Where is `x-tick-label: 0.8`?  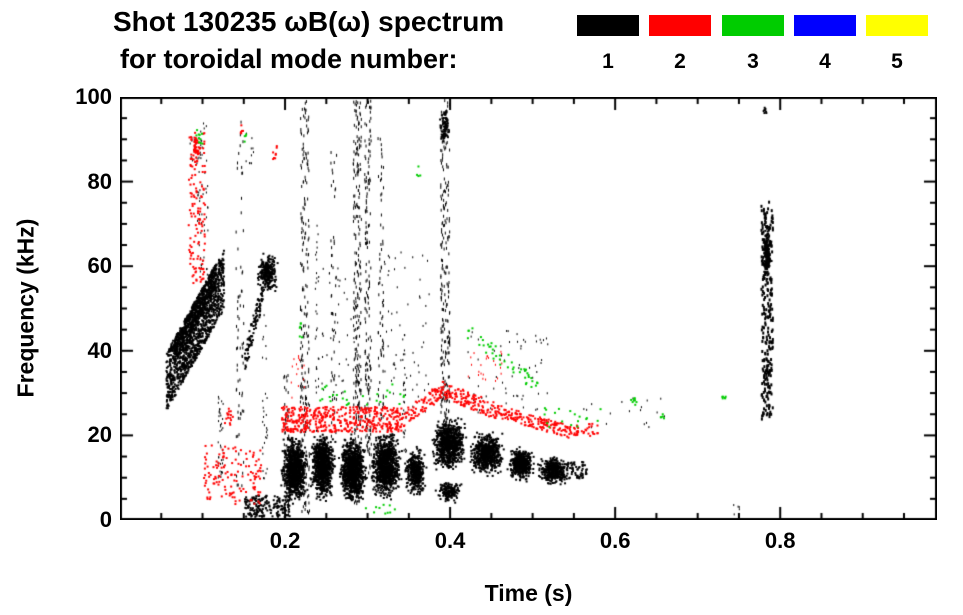
x-tick-label: 0.8 is located at coordinates (780, 540).